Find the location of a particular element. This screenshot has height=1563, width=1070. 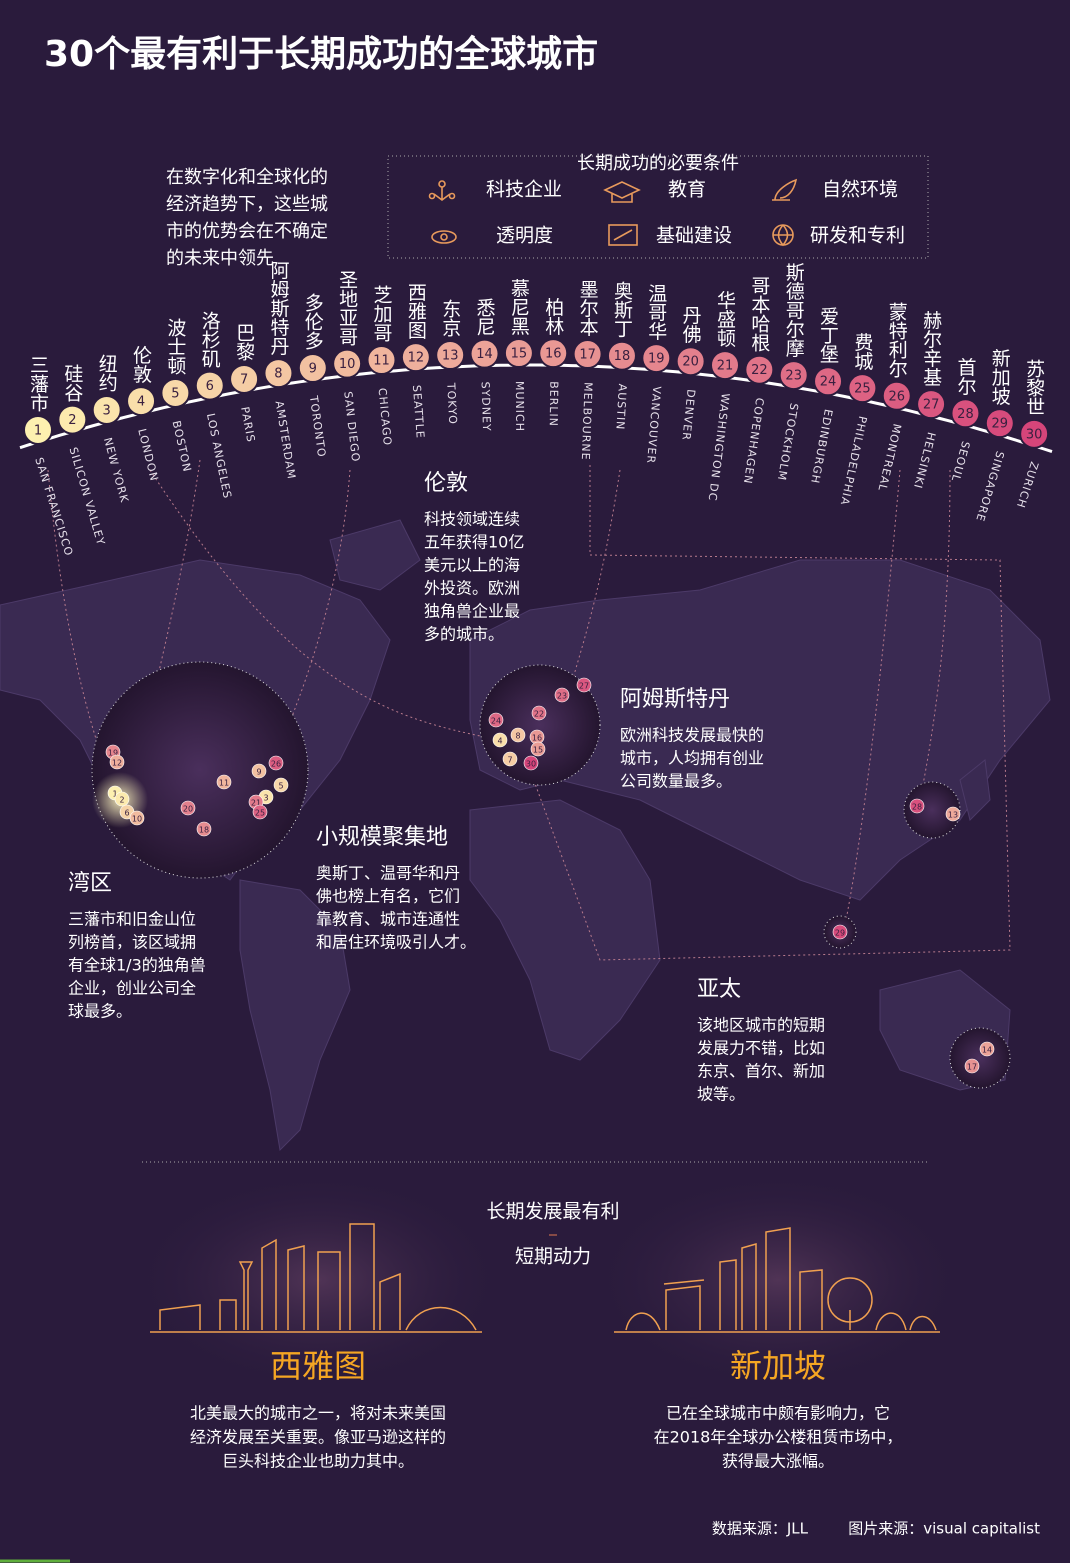

rank-number: 3 is located at coordinates (107, 410).